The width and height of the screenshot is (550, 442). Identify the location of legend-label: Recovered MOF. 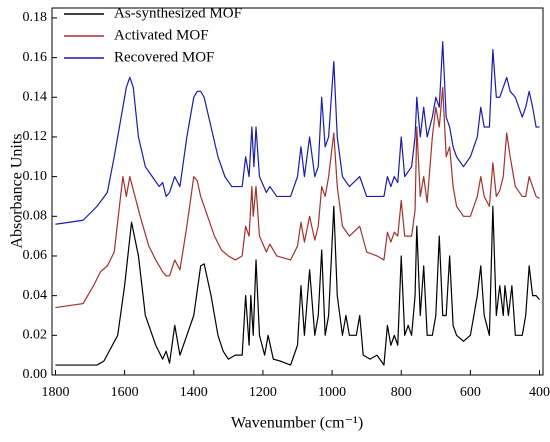
(164, 57).